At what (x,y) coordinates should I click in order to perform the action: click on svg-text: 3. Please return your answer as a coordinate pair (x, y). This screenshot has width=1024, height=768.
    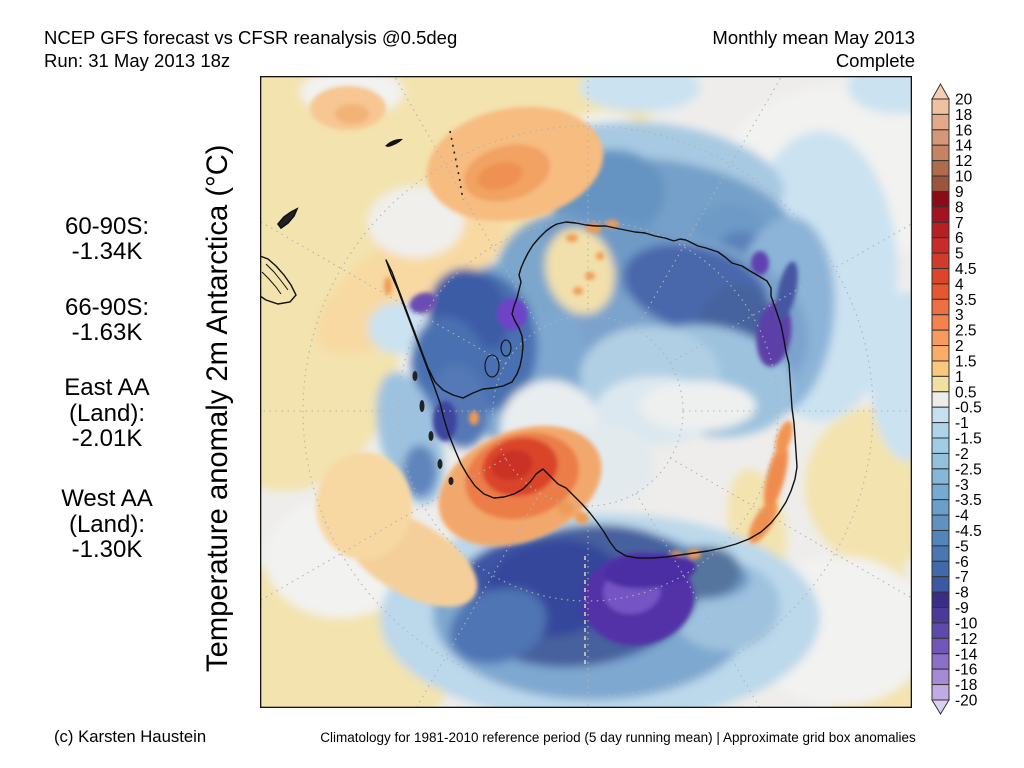
    Looking at the image, I should click on (959, 315).